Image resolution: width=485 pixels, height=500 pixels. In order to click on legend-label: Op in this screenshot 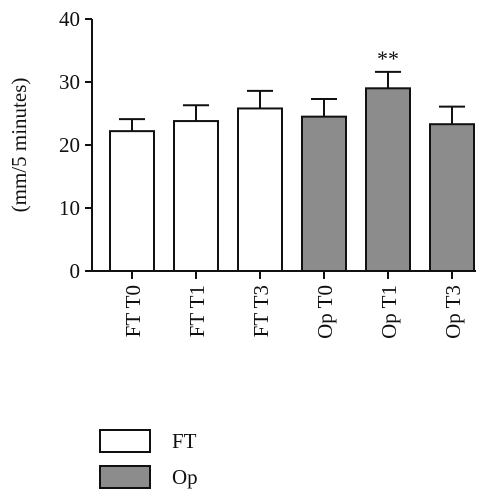, I will do `click(185, 477)`.